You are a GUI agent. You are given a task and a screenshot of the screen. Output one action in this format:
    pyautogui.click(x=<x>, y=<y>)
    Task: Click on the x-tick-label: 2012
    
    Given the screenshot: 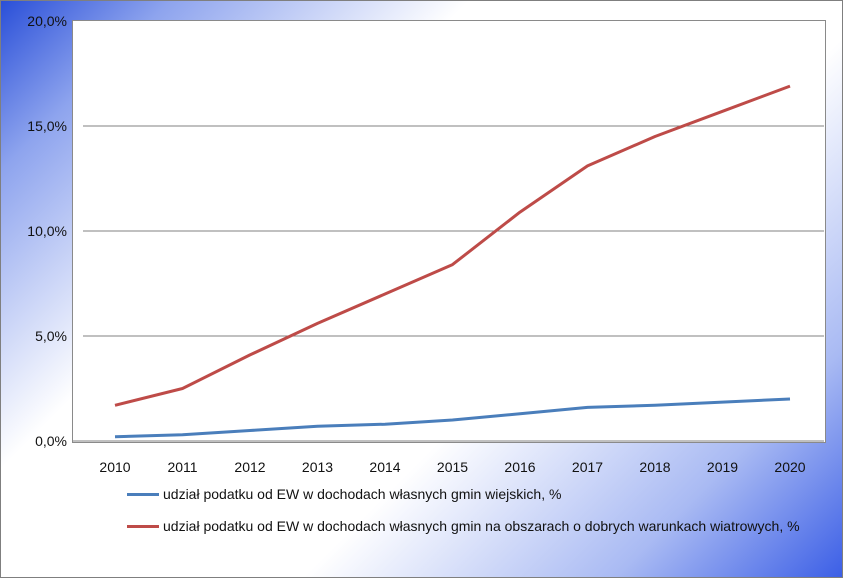 What is the action you would take?
    pyautogui.click(x=249, y=467)
    